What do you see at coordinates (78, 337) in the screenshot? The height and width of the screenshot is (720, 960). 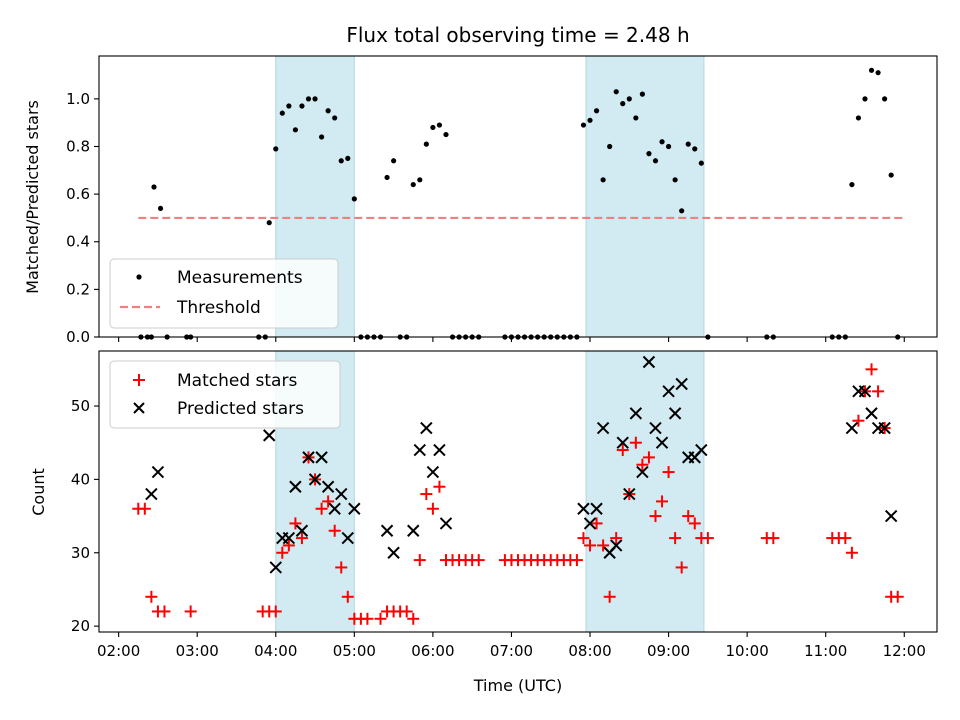 I see `top-y-tick-label: 0.0` at bounding box center [78, 337].